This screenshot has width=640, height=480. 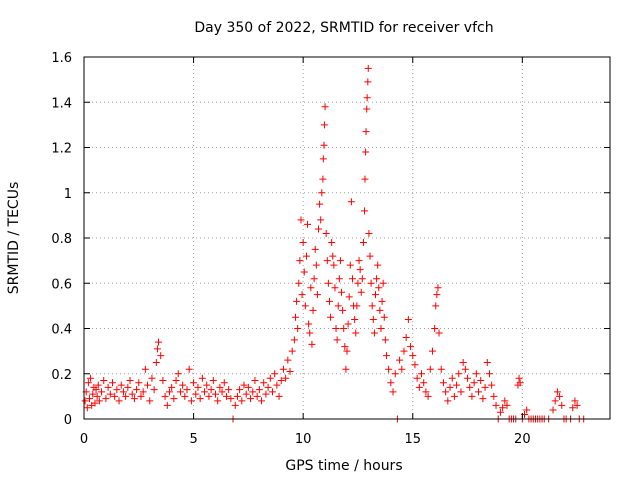 What do you see at coordinates (61, 284) in the screenshot?
I see `y-tick-label: 0.6` at bounding box center [61, 284].